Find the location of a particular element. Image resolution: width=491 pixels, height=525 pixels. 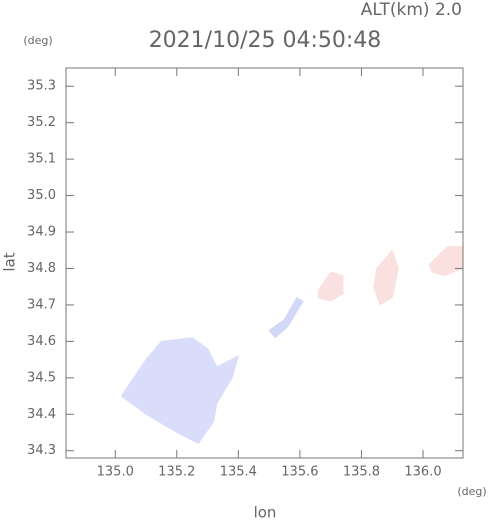

x-tick-label: 135.6 is located at coordinates (299, 472).